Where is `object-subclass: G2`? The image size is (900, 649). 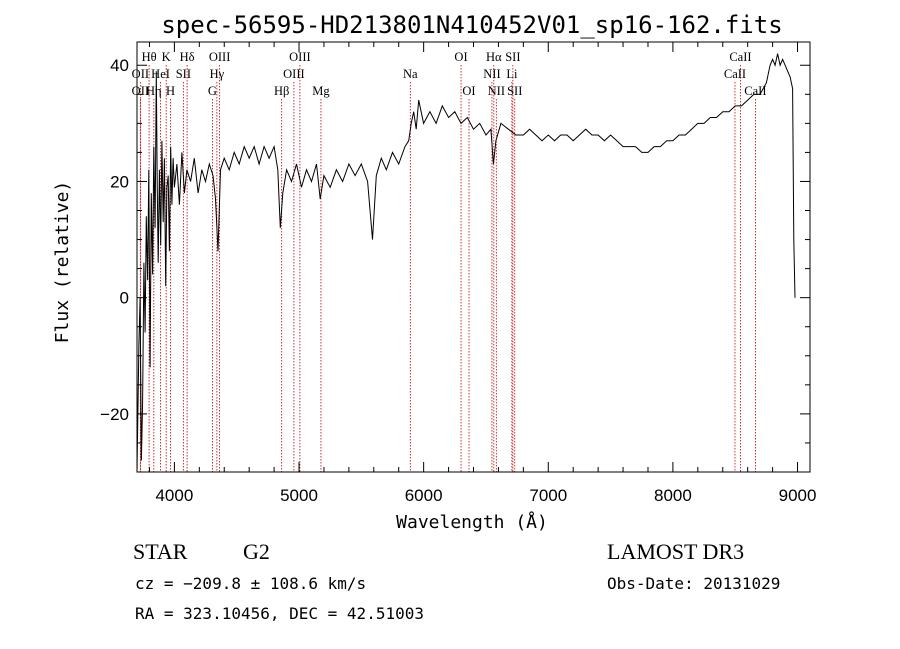
object-subclass: G2 is located at coordinates (256, 551).